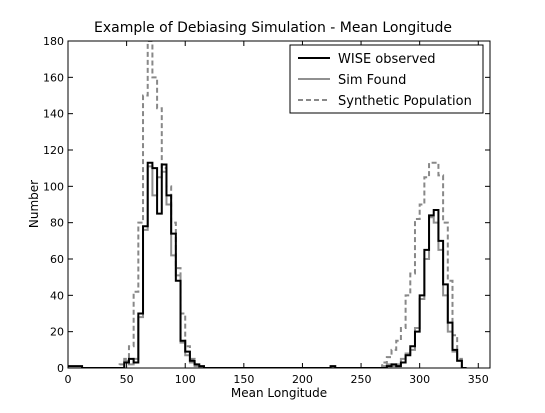 This screenshot has width=545, height=413. Describe the element at coordinates (185, 379) in the screenshot. I see `x-tick-label: 100` at that location.